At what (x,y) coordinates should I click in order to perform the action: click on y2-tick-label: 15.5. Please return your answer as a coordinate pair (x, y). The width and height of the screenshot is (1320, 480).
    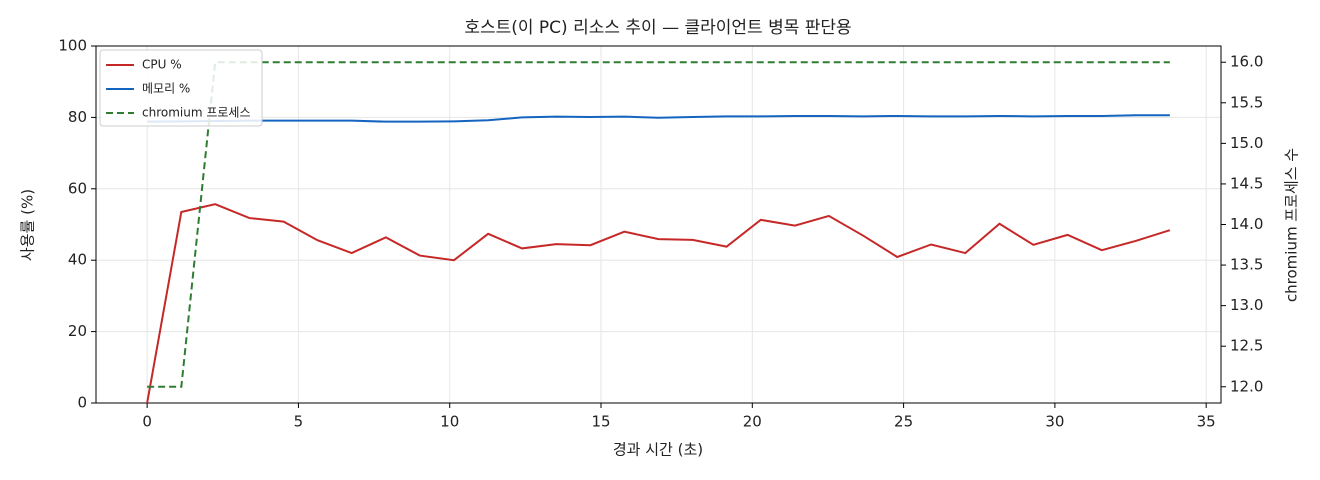
    Looking at the image, I should click on (1246, 102).